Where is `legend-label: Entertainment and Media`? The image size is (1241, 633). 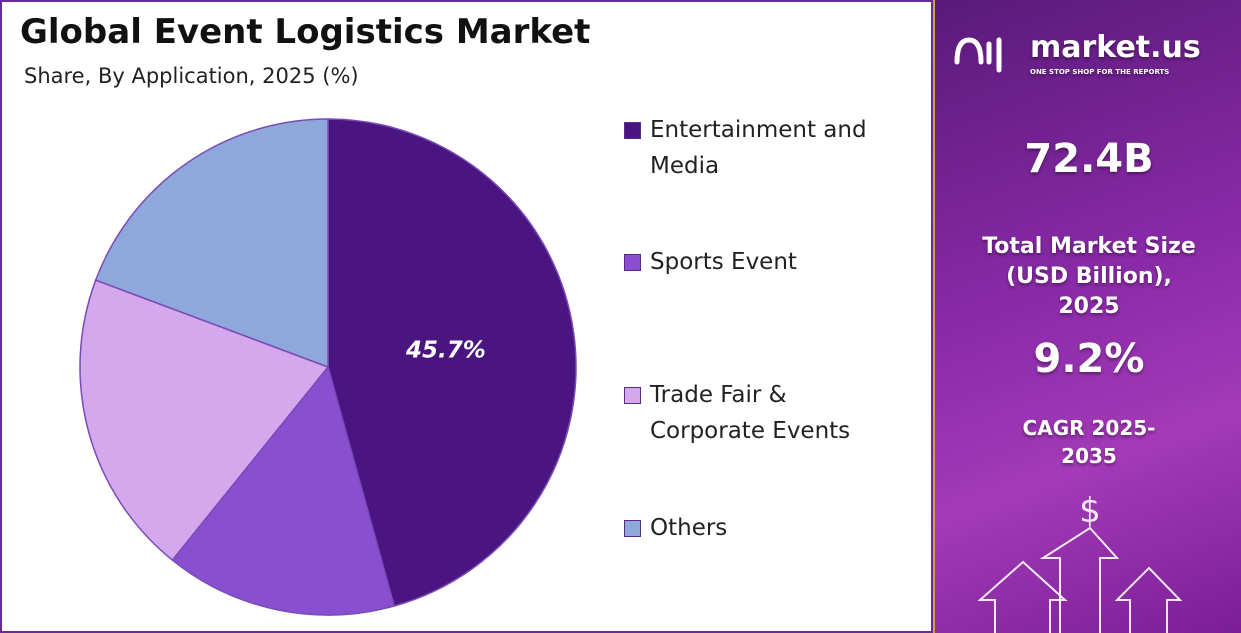 legend-label: Entertainment and Media is located at coordinates (758, 148).